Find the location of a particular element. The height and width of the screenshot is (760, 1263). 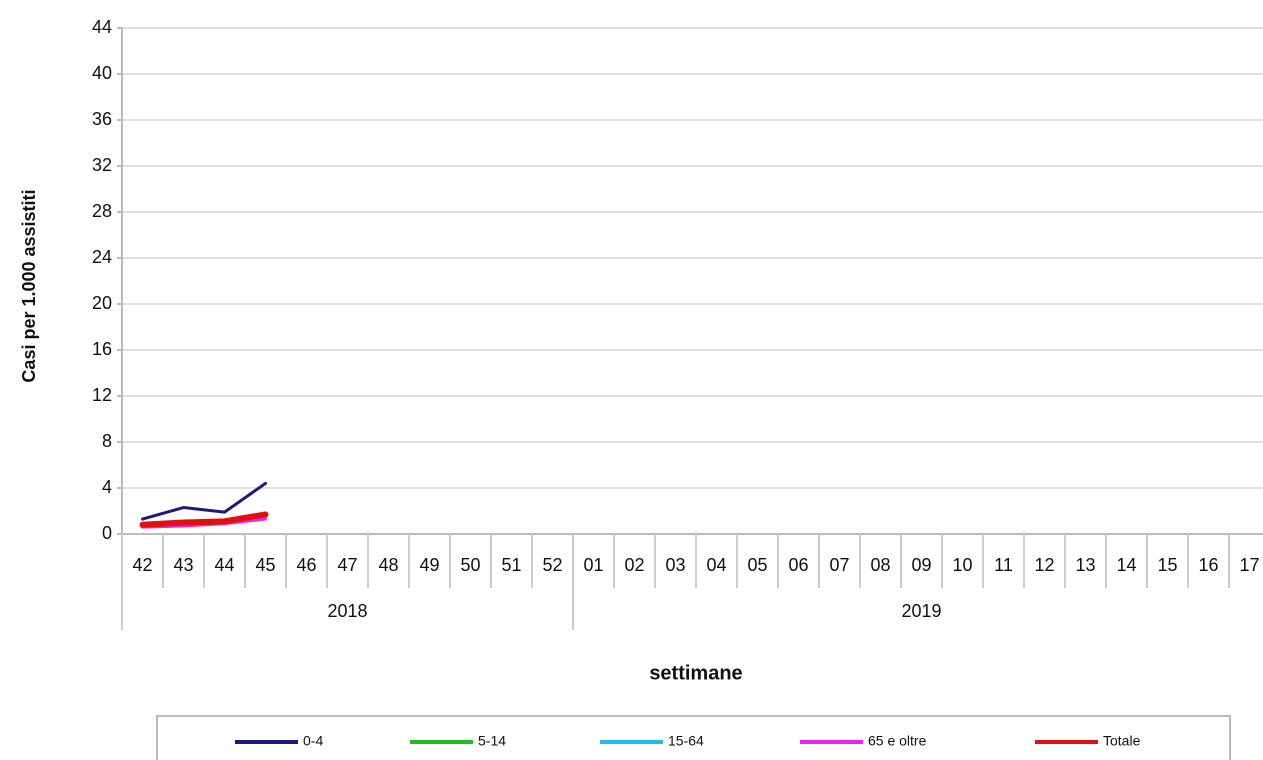

x-tick-label: 10 is located at coordinates (962, 565).